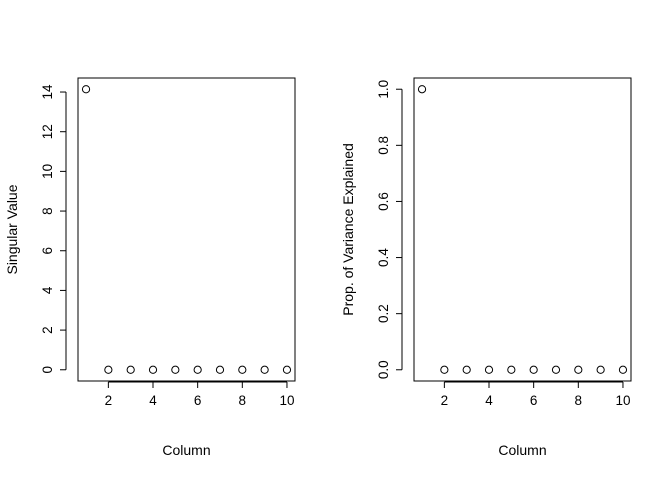  I want to click on y-tick-label: 0.6, so click(383, 201).